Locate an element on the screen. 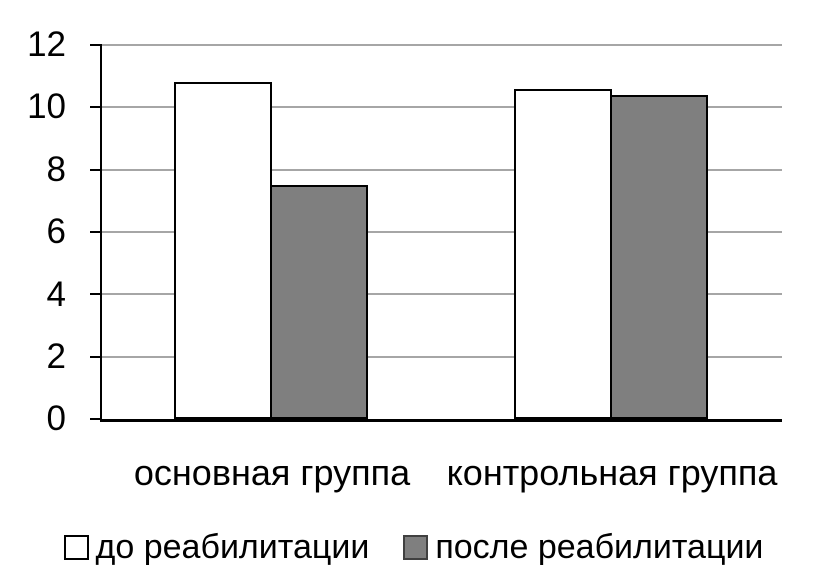 Image resolution: width=827 pixels, height=582 pixels. y-tick-label-12: 12 is located at coordinates (46, 44).